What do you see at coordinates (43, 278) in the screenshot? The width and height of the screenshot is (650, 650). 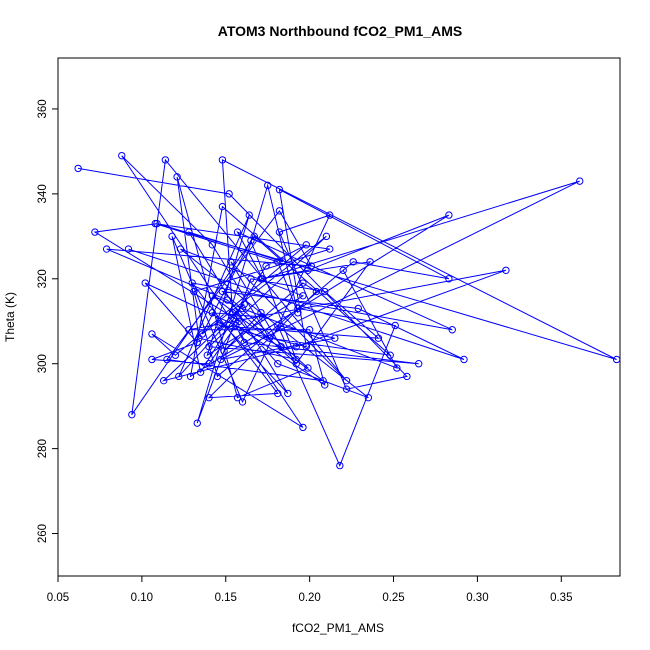 I see `y-tick-label: 320` at bounding box center [43, 278].